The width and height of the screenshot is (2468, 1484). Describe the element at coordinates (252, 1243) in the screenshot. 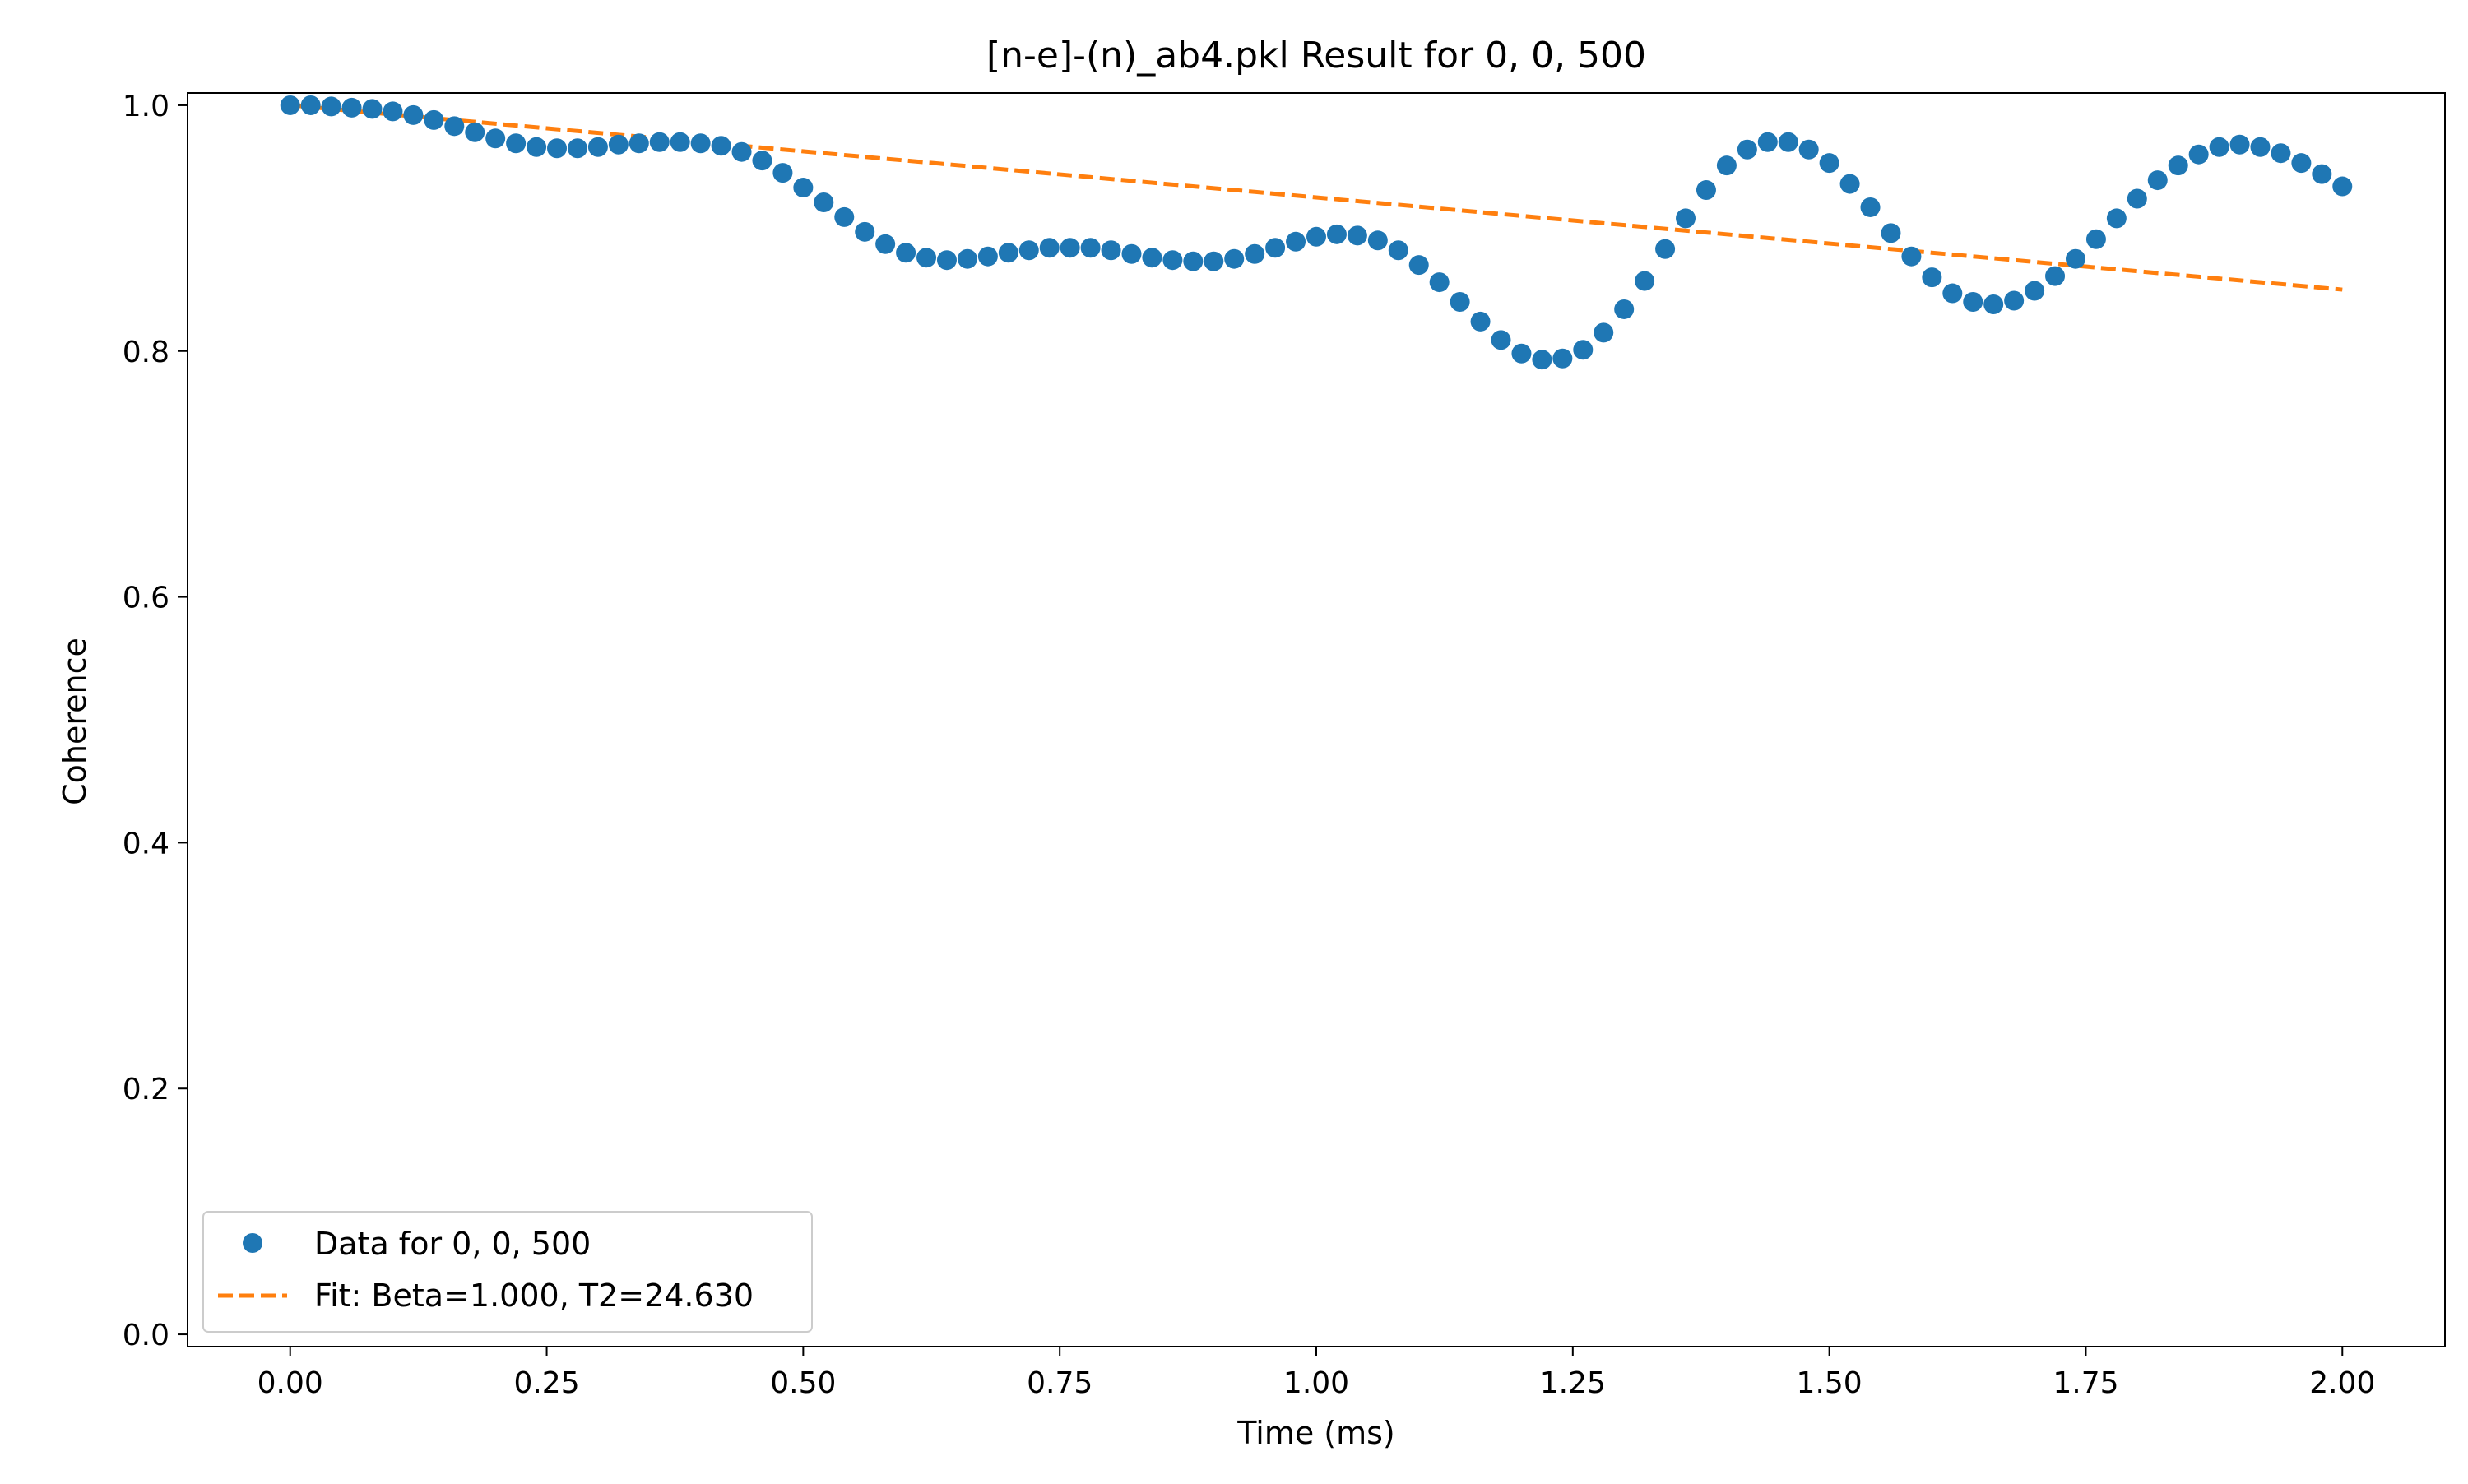

I see `legend-marker-data` at that location.